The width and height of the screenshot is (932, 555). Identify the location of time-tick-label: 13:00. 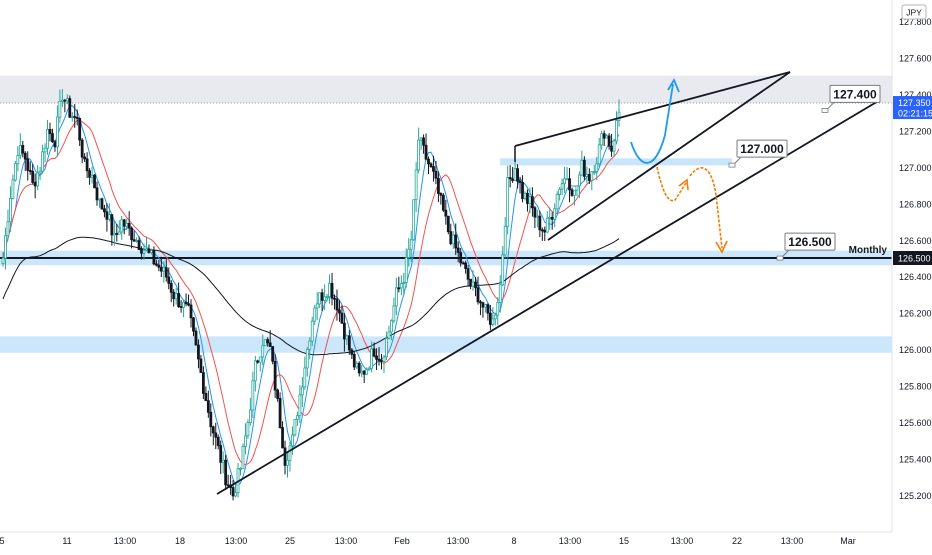
(570, 541).